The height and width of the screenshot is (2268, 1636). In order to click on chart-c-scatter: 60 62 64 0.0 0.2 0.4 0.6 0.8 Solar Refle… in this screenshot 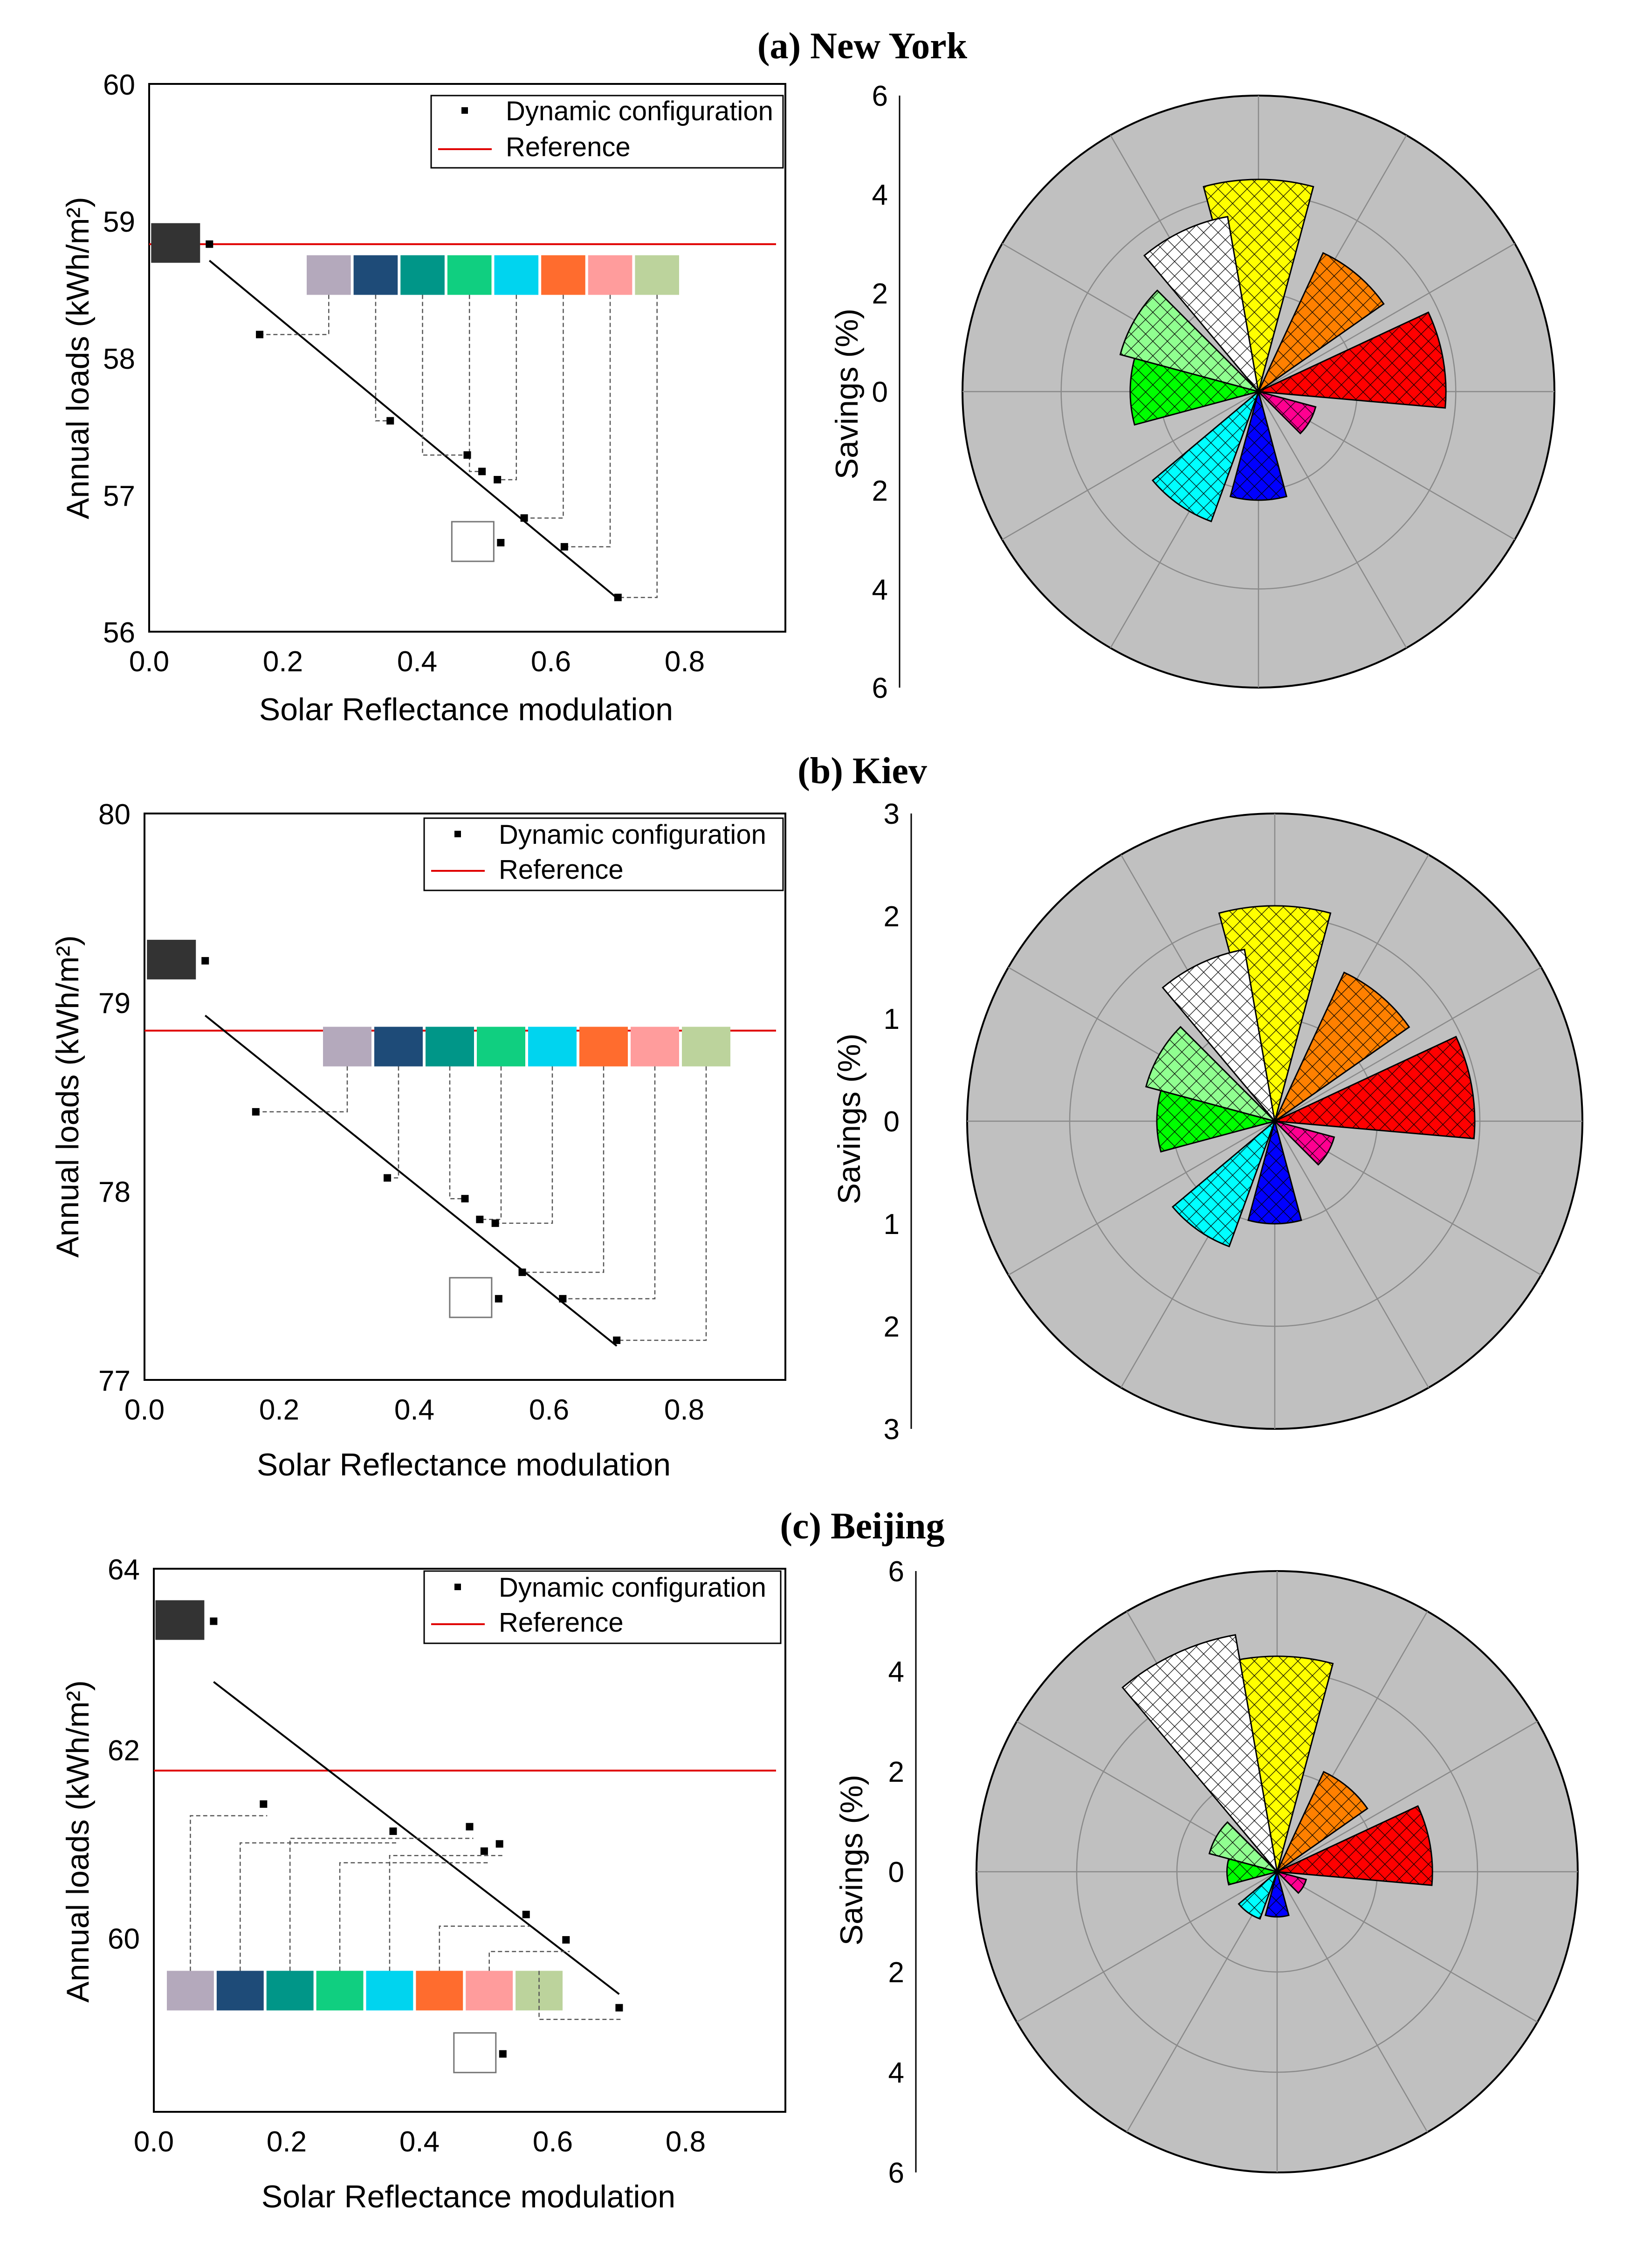, I will do `click(423, 1884)`.